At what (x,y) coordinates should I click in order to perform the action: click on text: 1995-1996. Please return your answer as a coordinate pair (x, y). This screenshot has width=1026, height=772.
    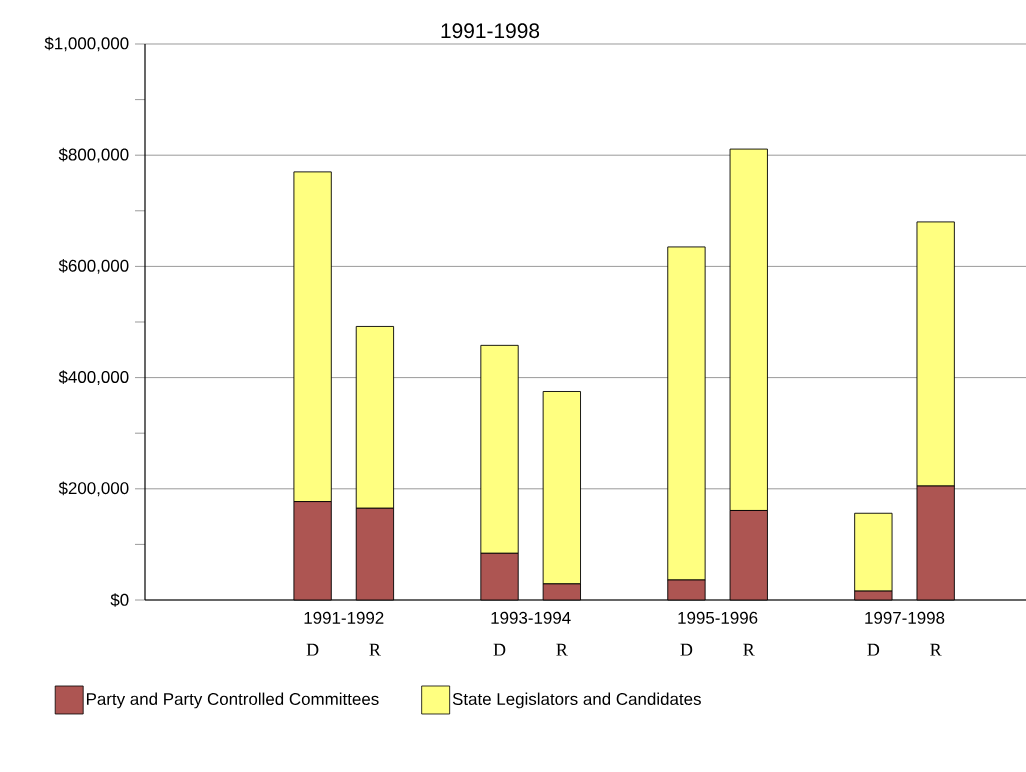
    Looking at the image, I should click on (718, 617).